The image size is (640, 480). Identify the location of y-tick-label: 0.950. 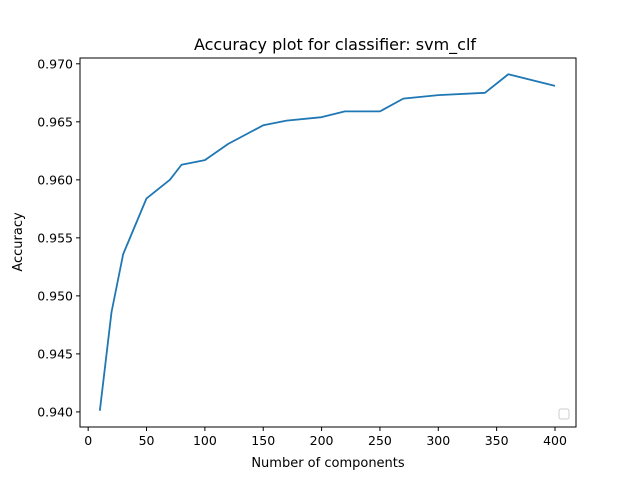
(55, 295).